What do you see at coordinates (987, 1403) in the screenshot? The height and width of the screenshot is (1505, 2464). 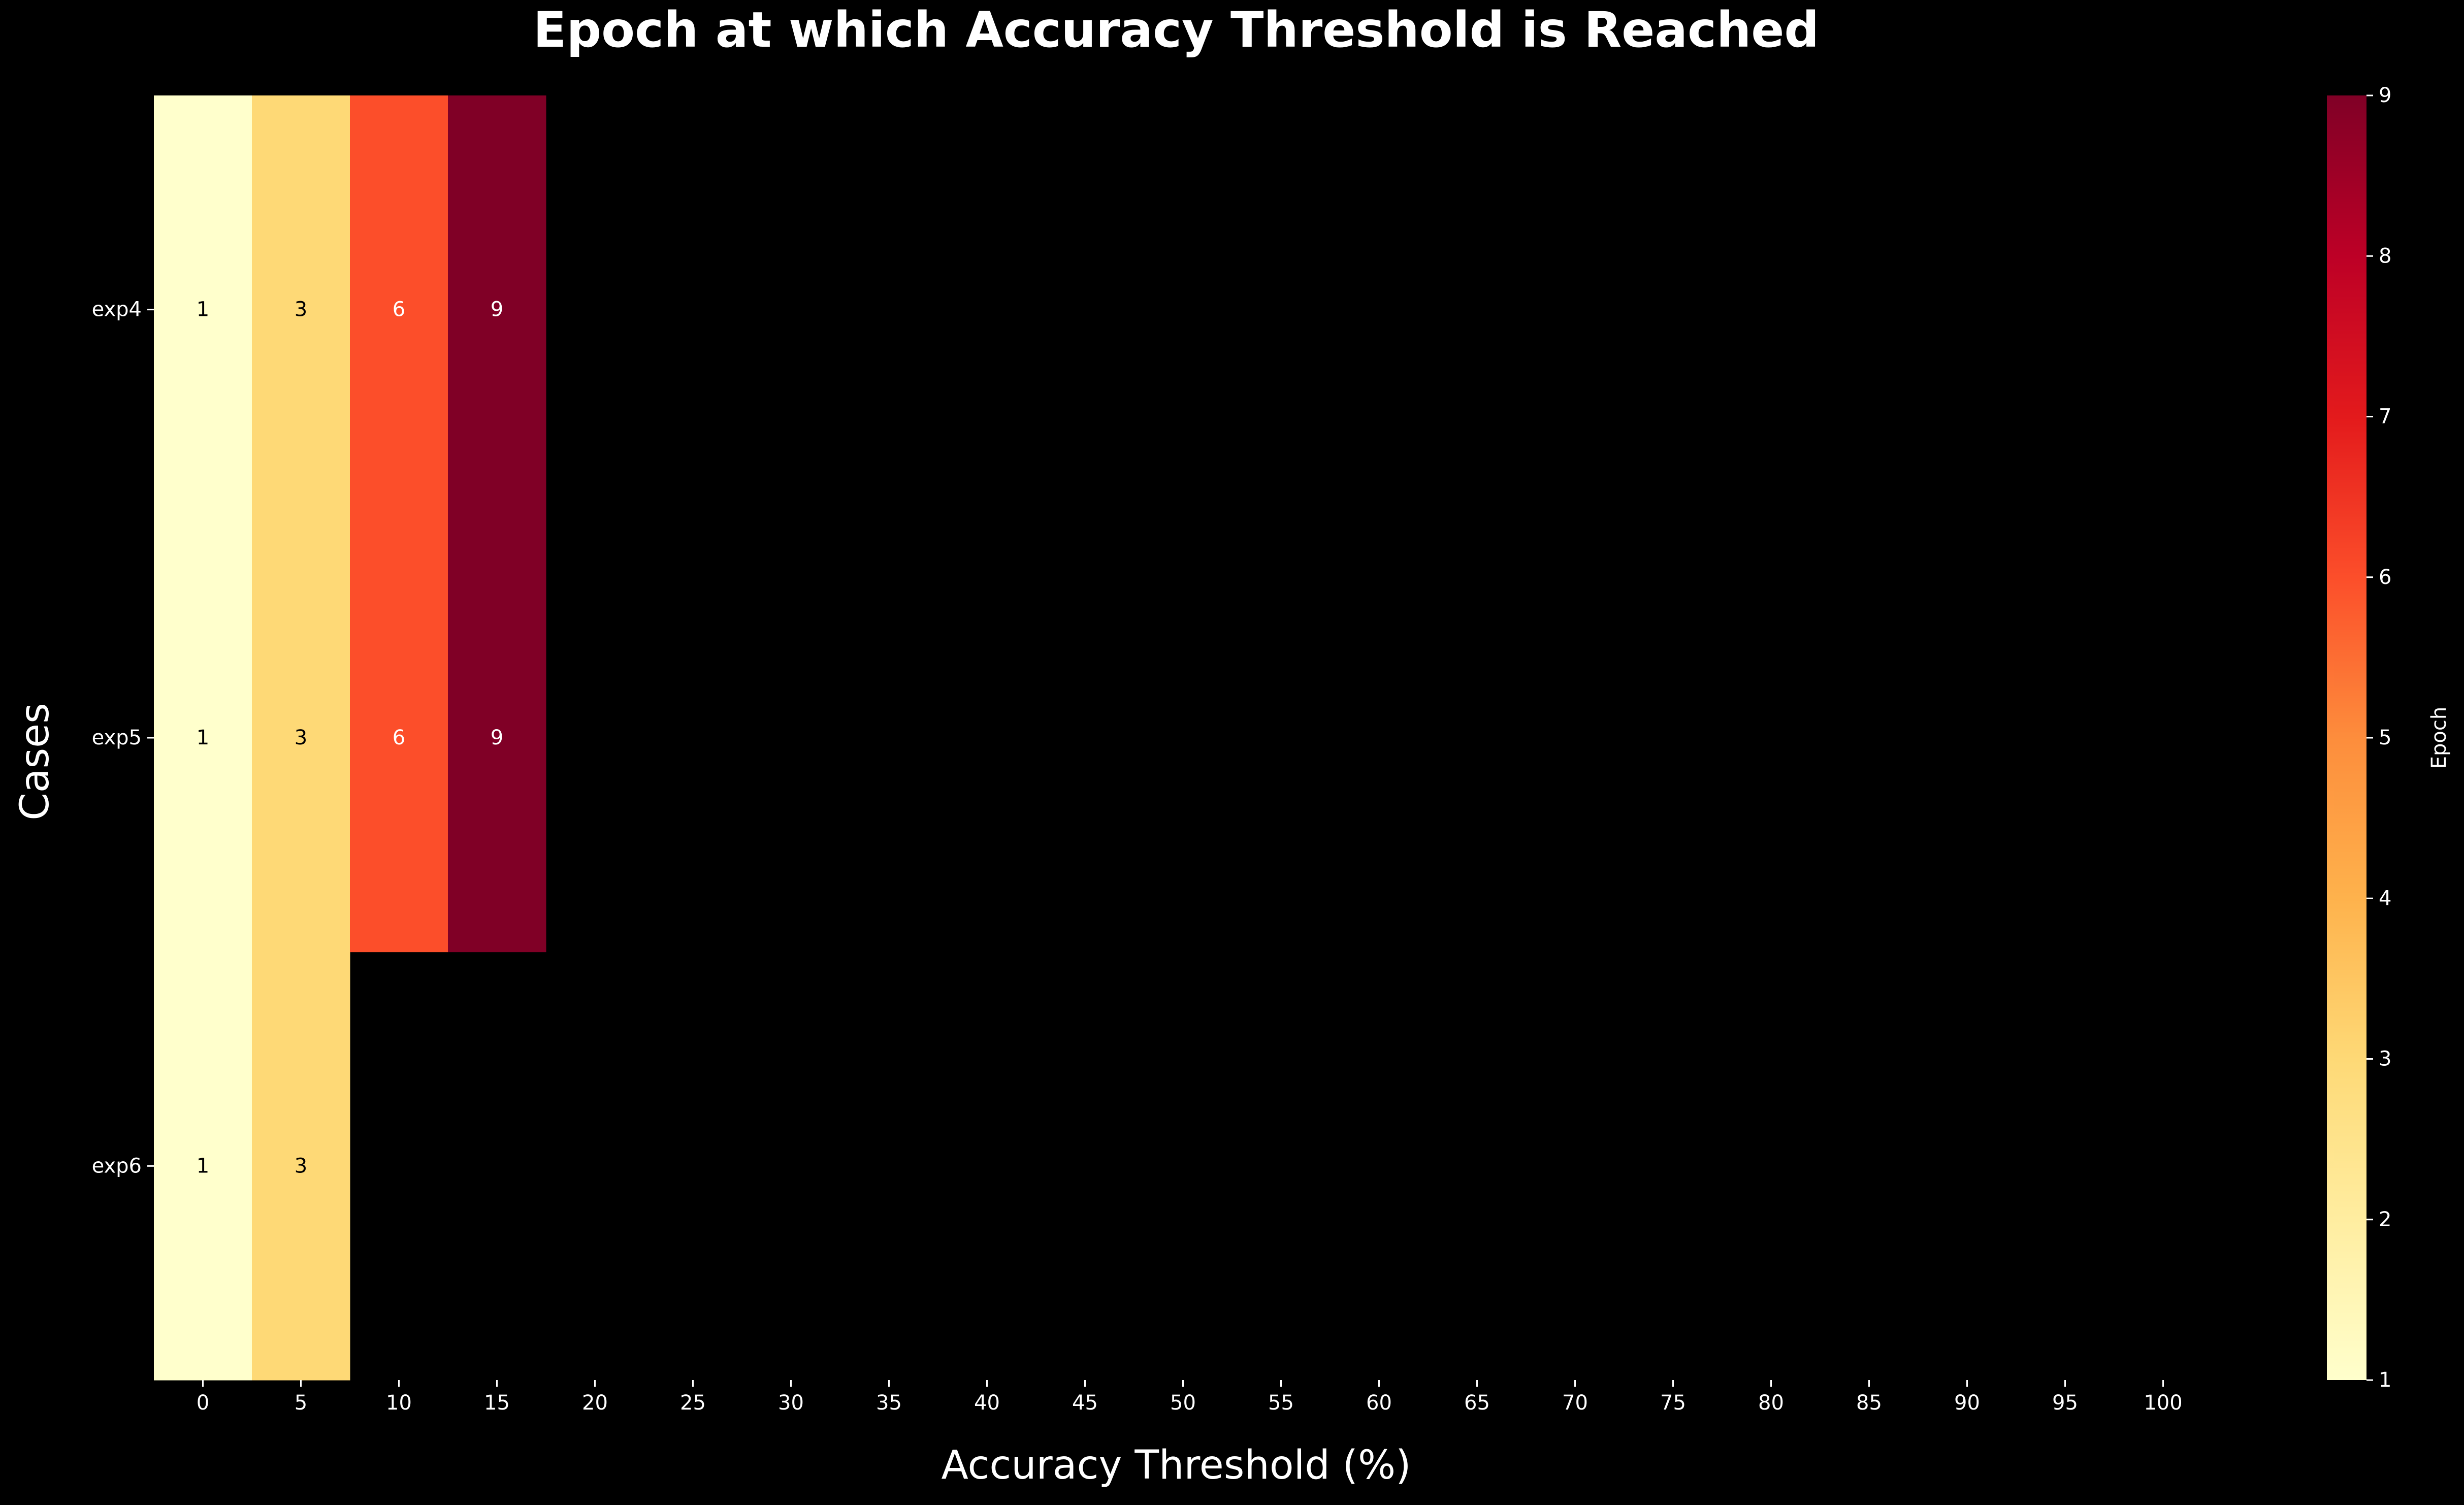 I see `x-tick-label: 40` at bounding box center [987, 1403].